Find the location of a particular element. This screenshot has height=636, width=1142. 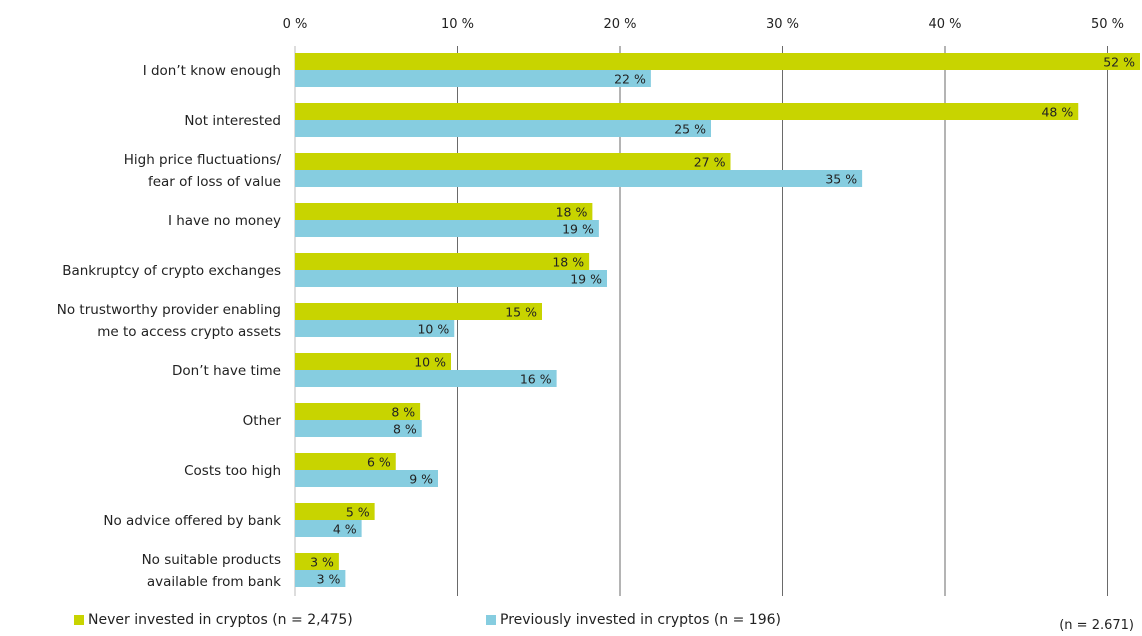

data-label-previously-6: 16 % is located at coordinates (536, 379).